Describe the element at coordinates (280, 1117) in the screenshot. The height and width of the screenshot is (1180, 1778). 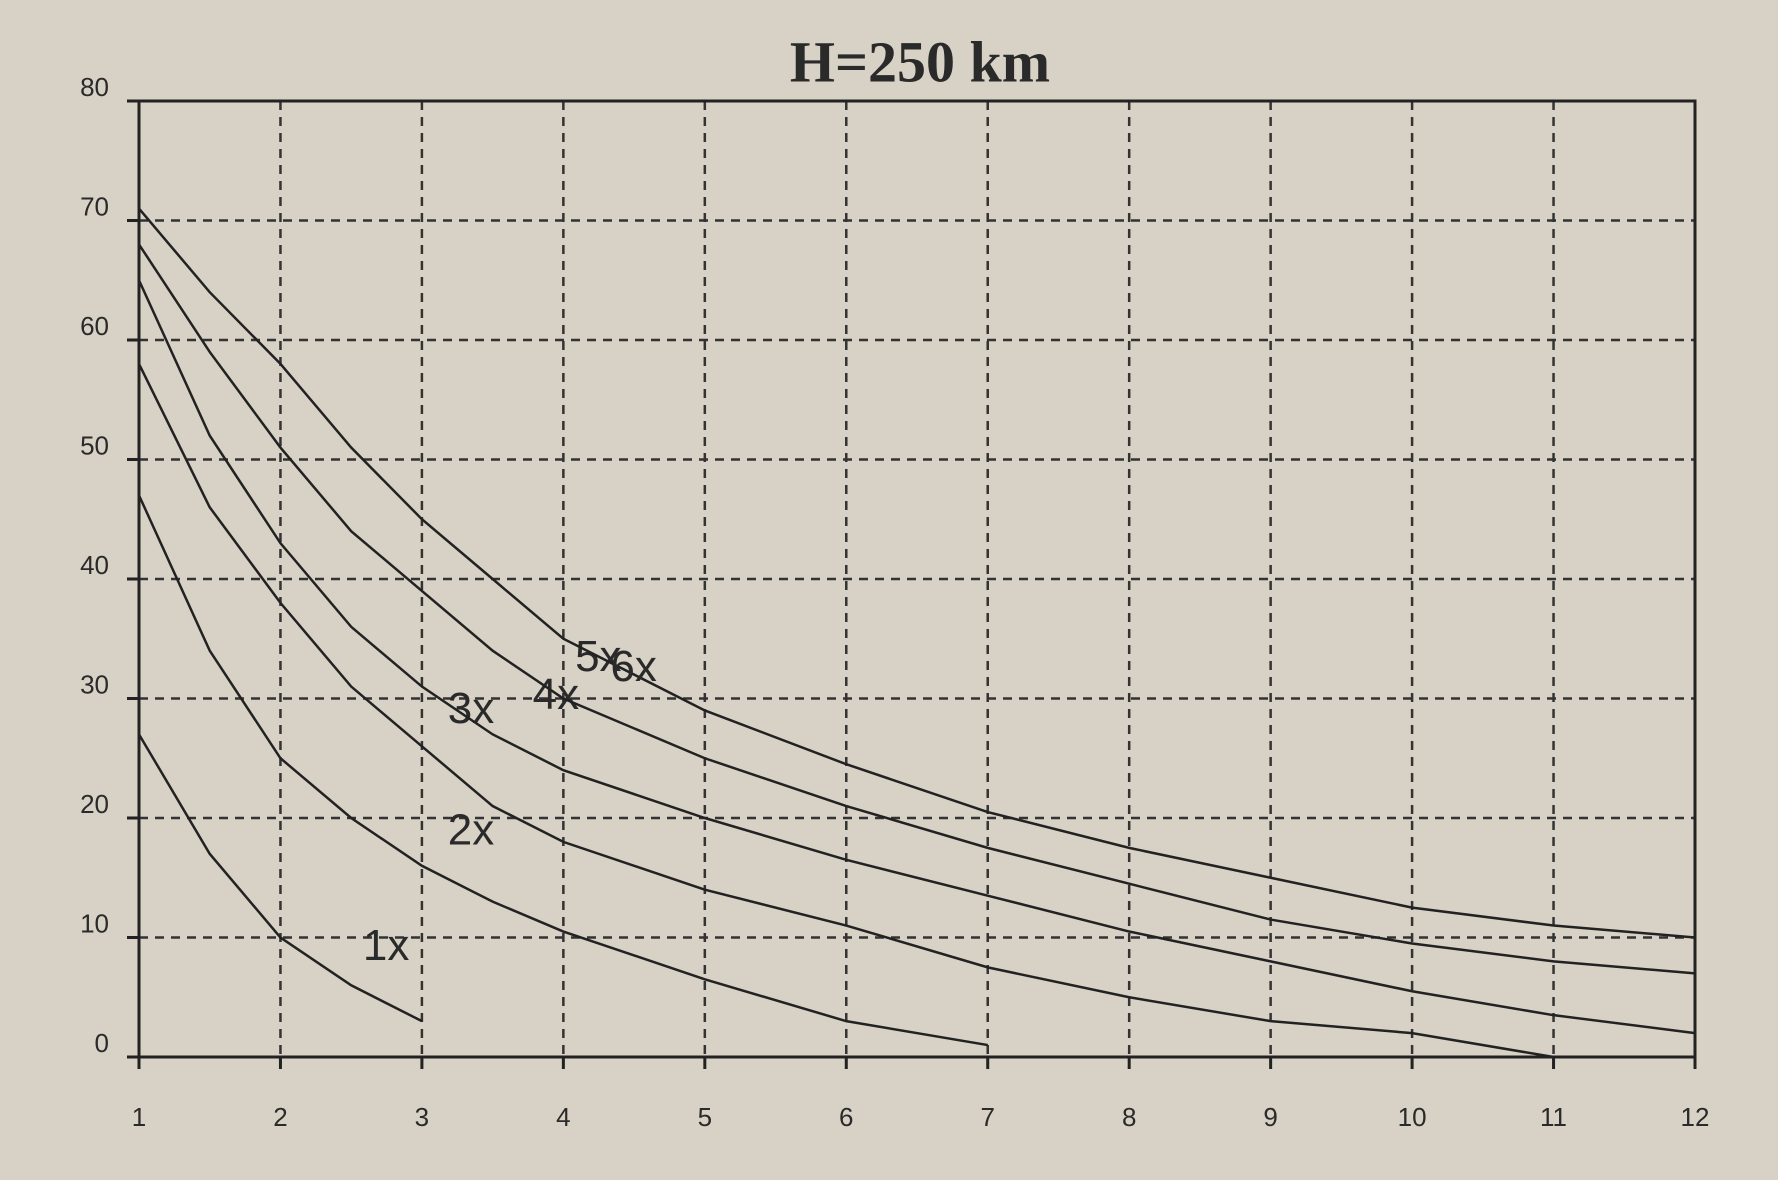
I see `x-tick-label: 2` at that location.